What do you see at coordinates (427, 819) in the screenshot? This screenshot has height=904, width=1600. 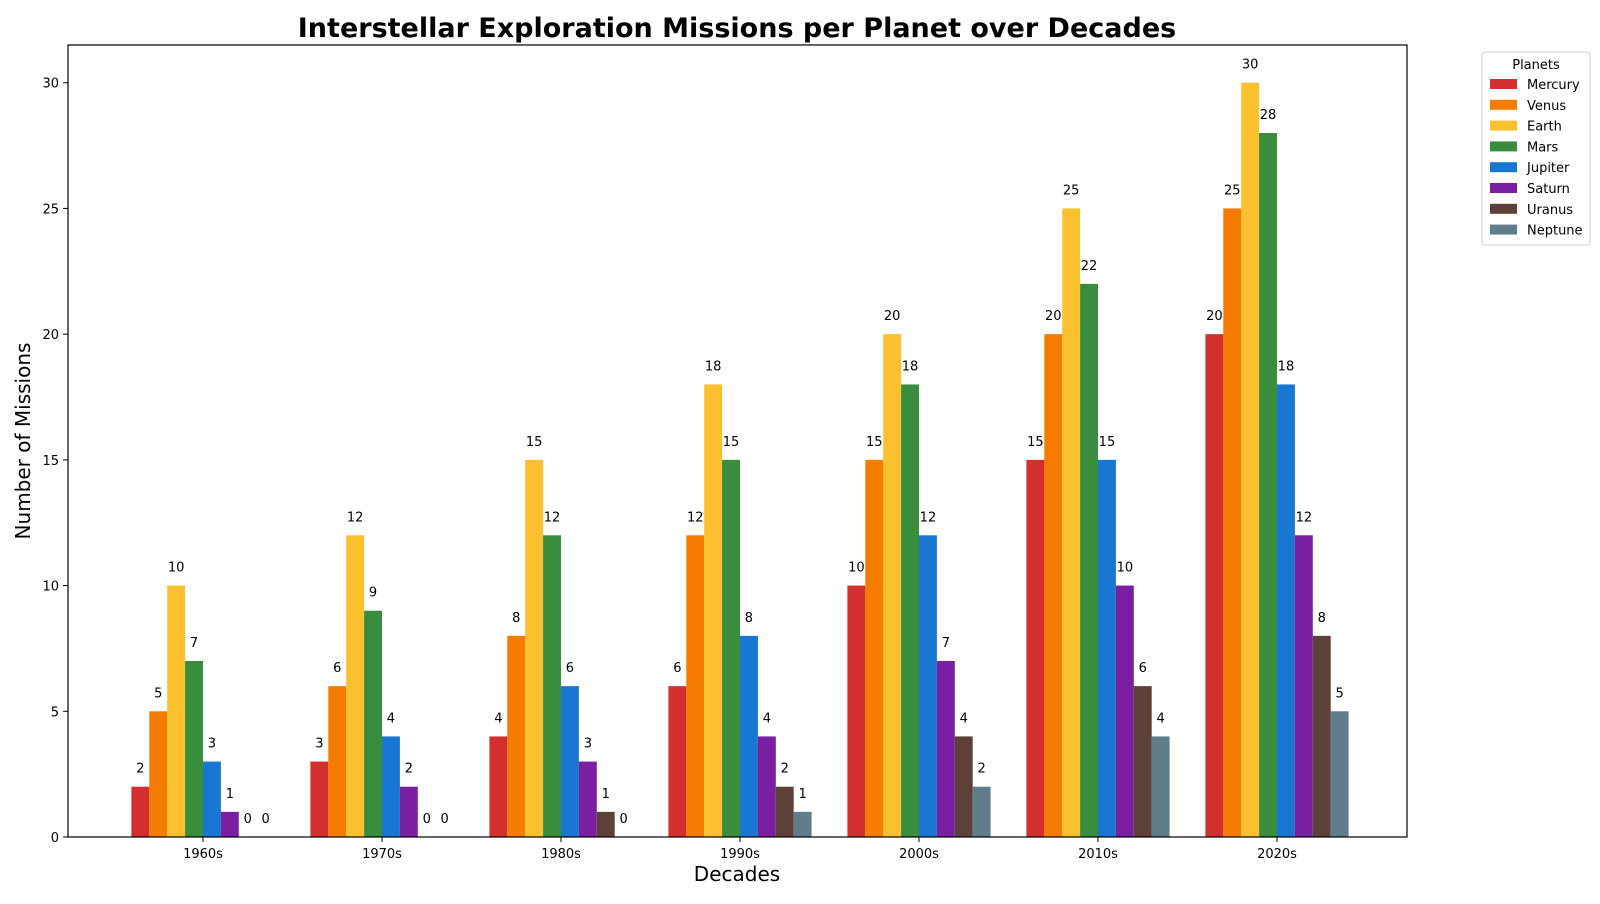 I see `data-label-uranus-1970s: 0` at bounding box center [427, 819].